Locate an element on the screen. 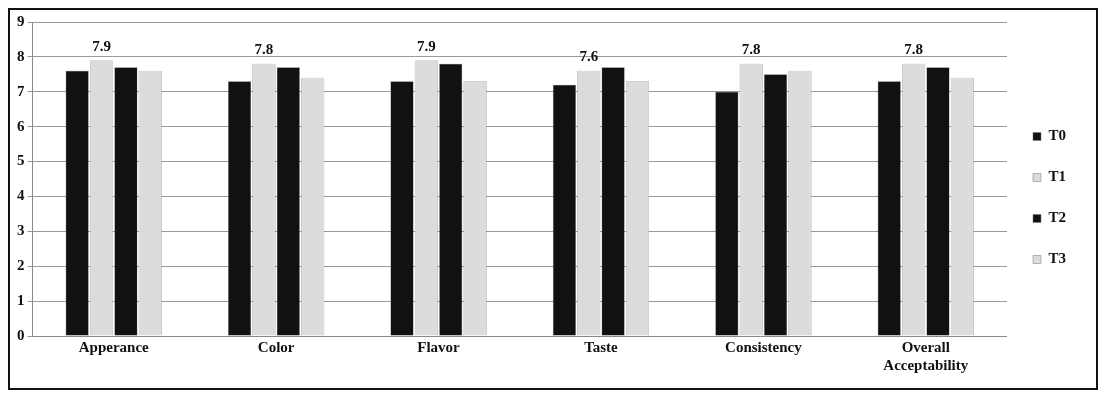 Image resolution: width=1108 pixels, height=400 pixels. y-tick-label: 1 is located at coordinates (21, 299).